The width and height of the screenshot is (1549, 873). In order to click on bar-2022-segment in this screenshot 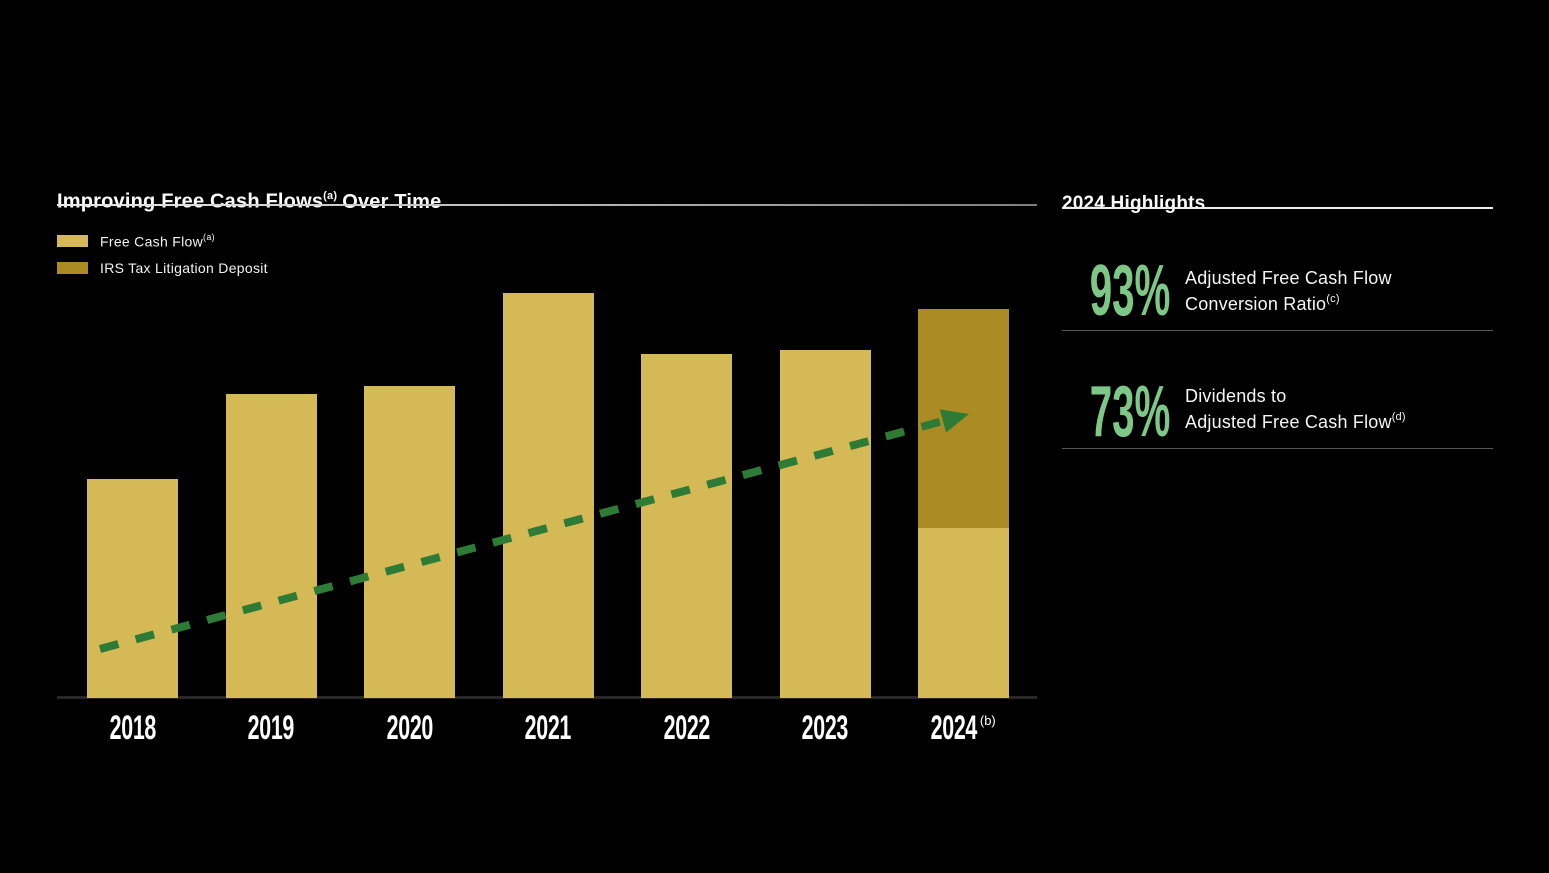, I will do `click(686, 525)`.